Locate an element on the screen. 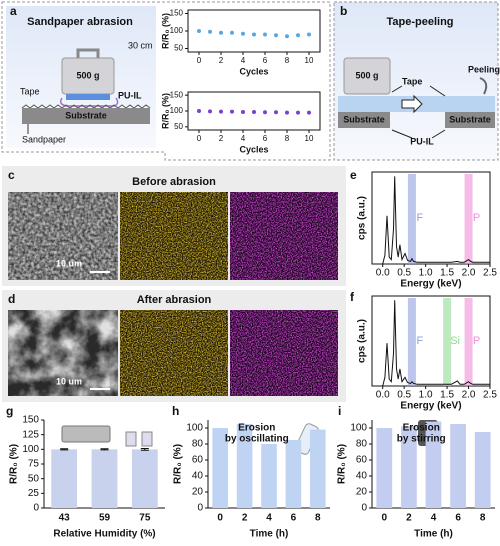  panel-title: Sandpaper abrasion is located at coordinates (80, 22).